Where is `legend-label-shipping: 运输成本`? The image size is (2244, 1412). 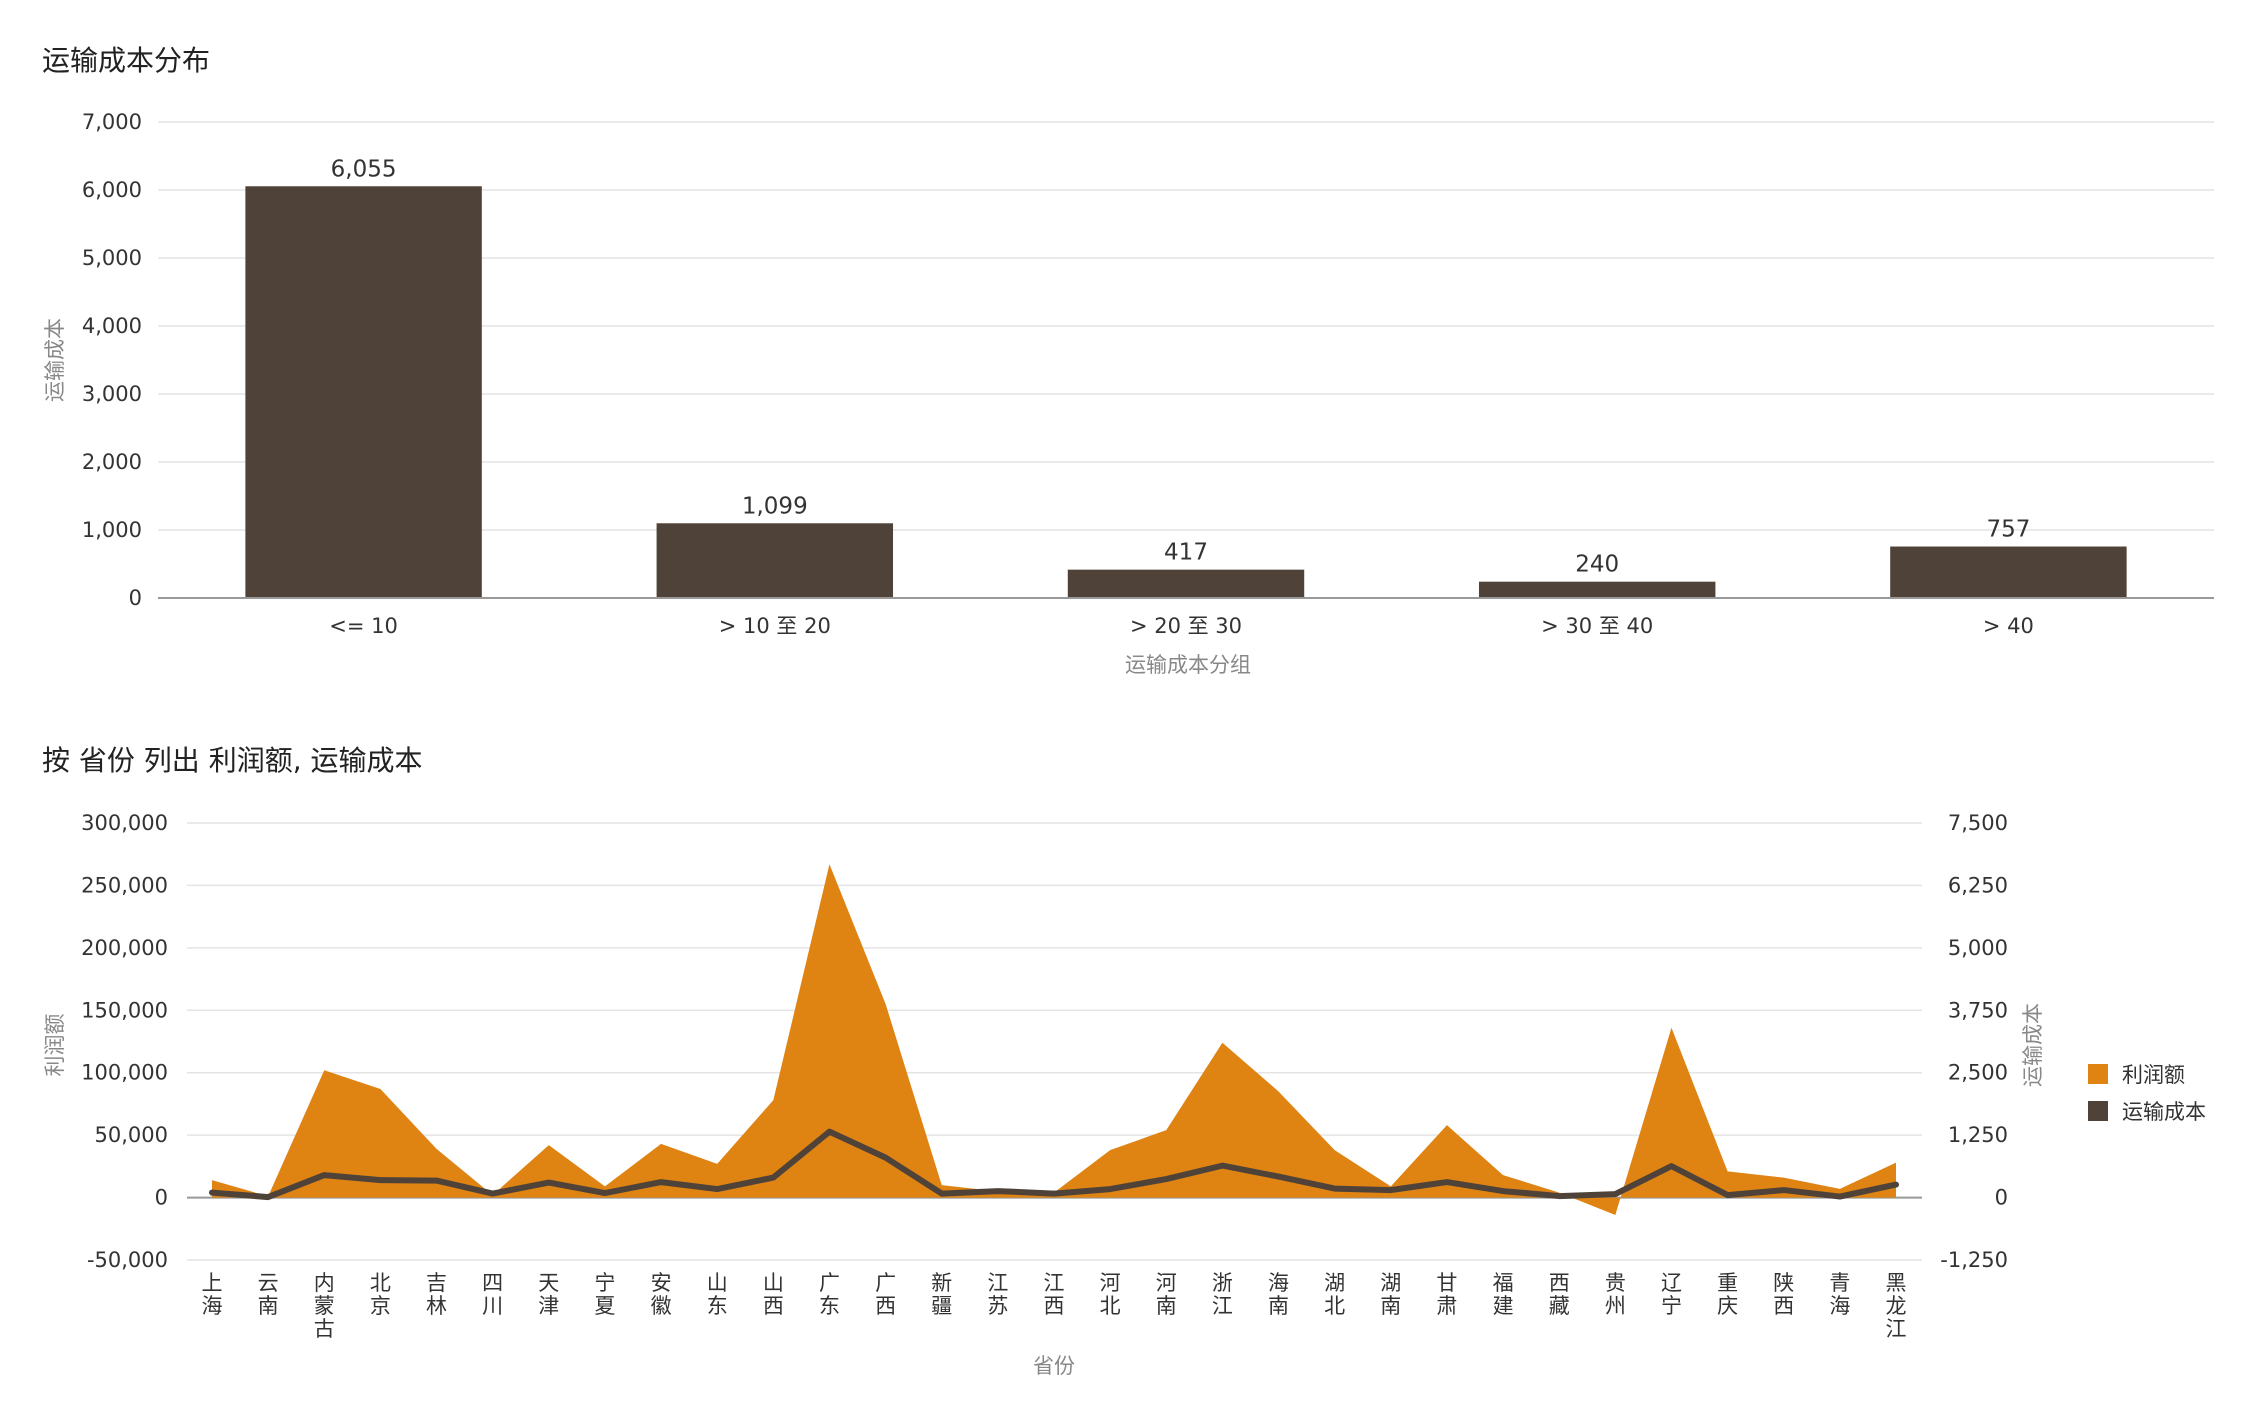 legend-label-shipping: 运输成本 is located at coordinates (2164, 1112).